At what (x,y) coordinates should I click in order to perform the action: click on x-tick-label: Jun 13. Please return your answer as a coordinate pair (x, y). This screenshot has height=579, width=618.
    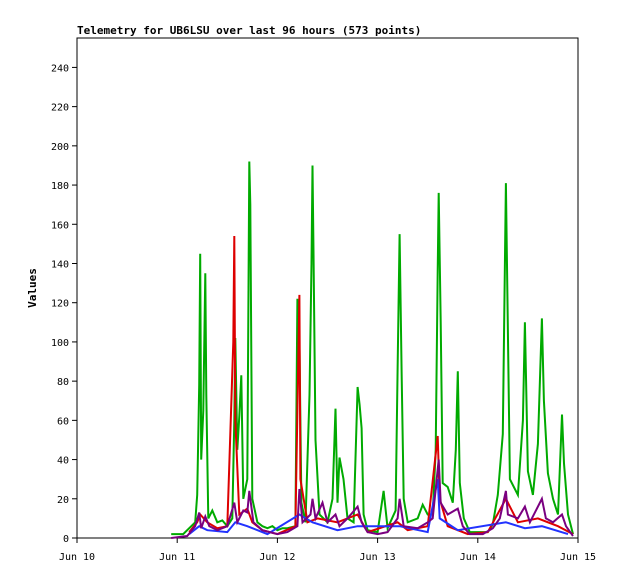
    Looking at the image, I should click on (378, 557).